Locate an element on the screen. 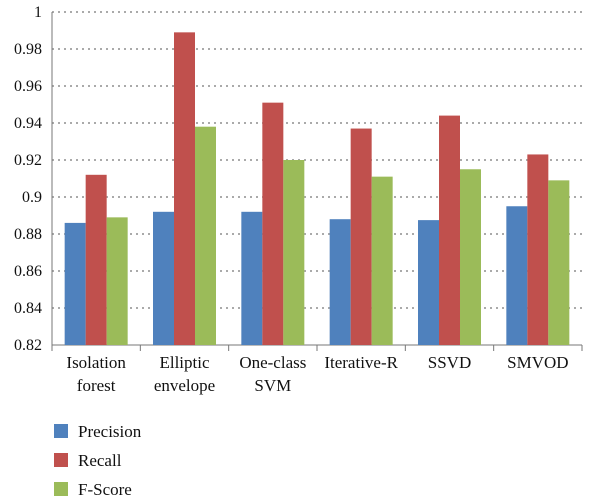 This screenshot has height=499, width=600. legend-swatch-f-score is located at coordinates (61, 489).